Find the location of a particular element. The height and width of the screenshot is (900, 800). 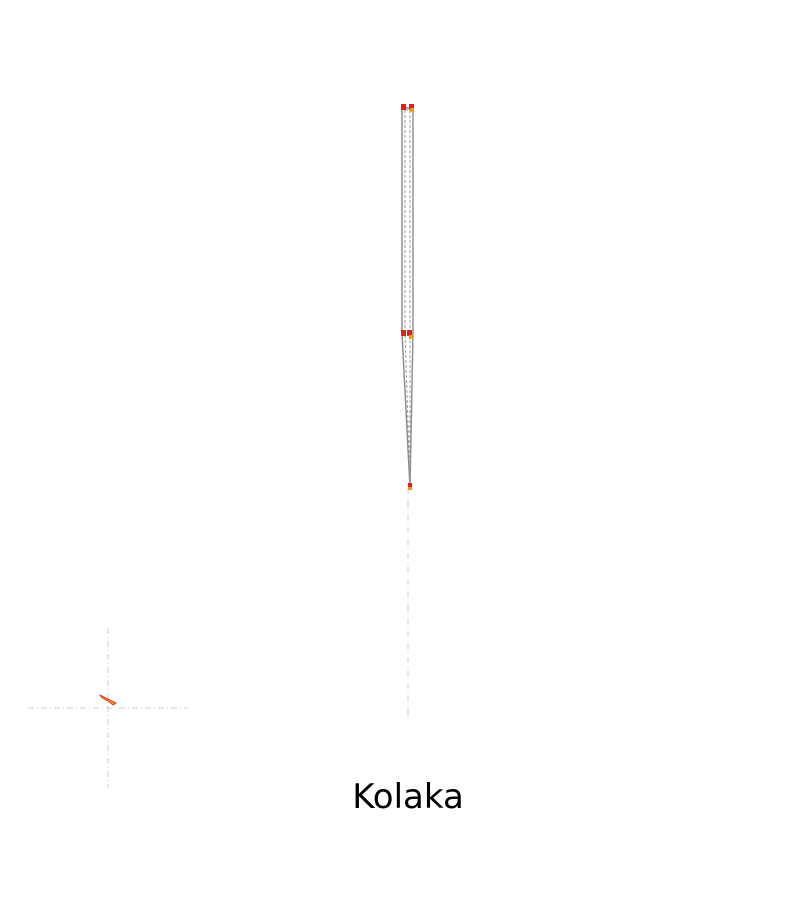

main-shape-inner-outline is located at coordinates (407, 297).